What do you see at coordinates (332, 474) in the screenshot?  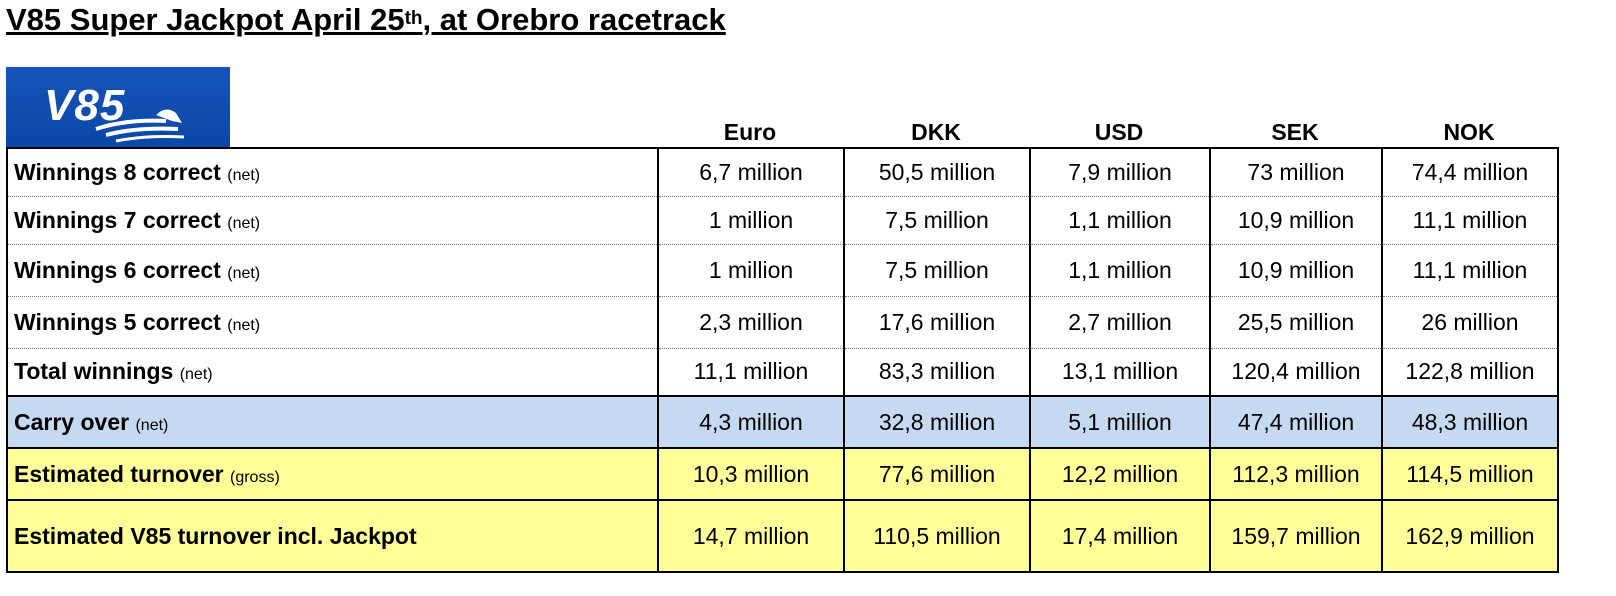 I see `row-label: Estimated turnover (gross)` at bounding box center [332, 474].